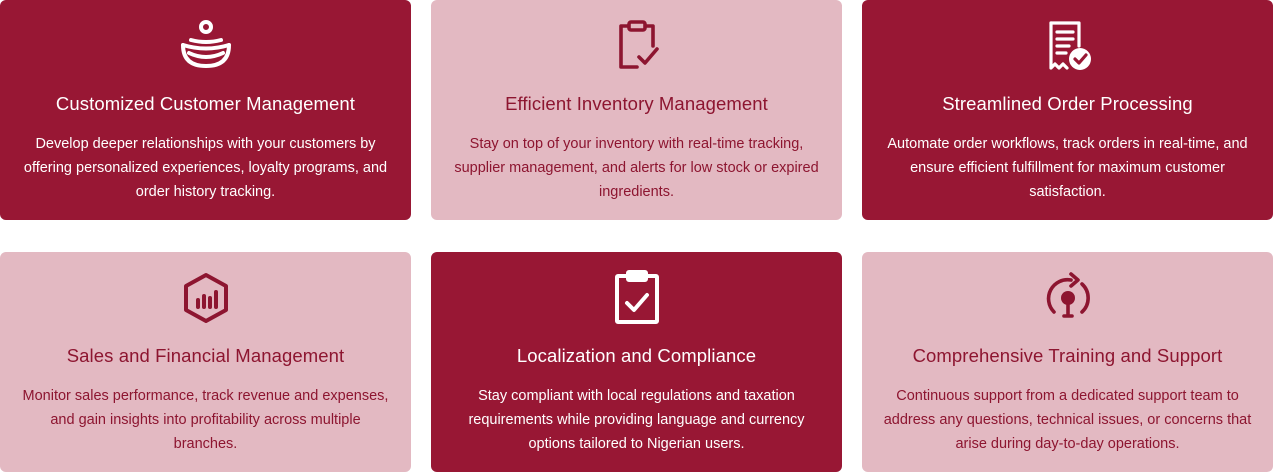 The height and width of the screenshot is (472, 1273). Describe the element at coordinates (1068, 46) in the screenshot. I see `receipt-check-icon` at that location.